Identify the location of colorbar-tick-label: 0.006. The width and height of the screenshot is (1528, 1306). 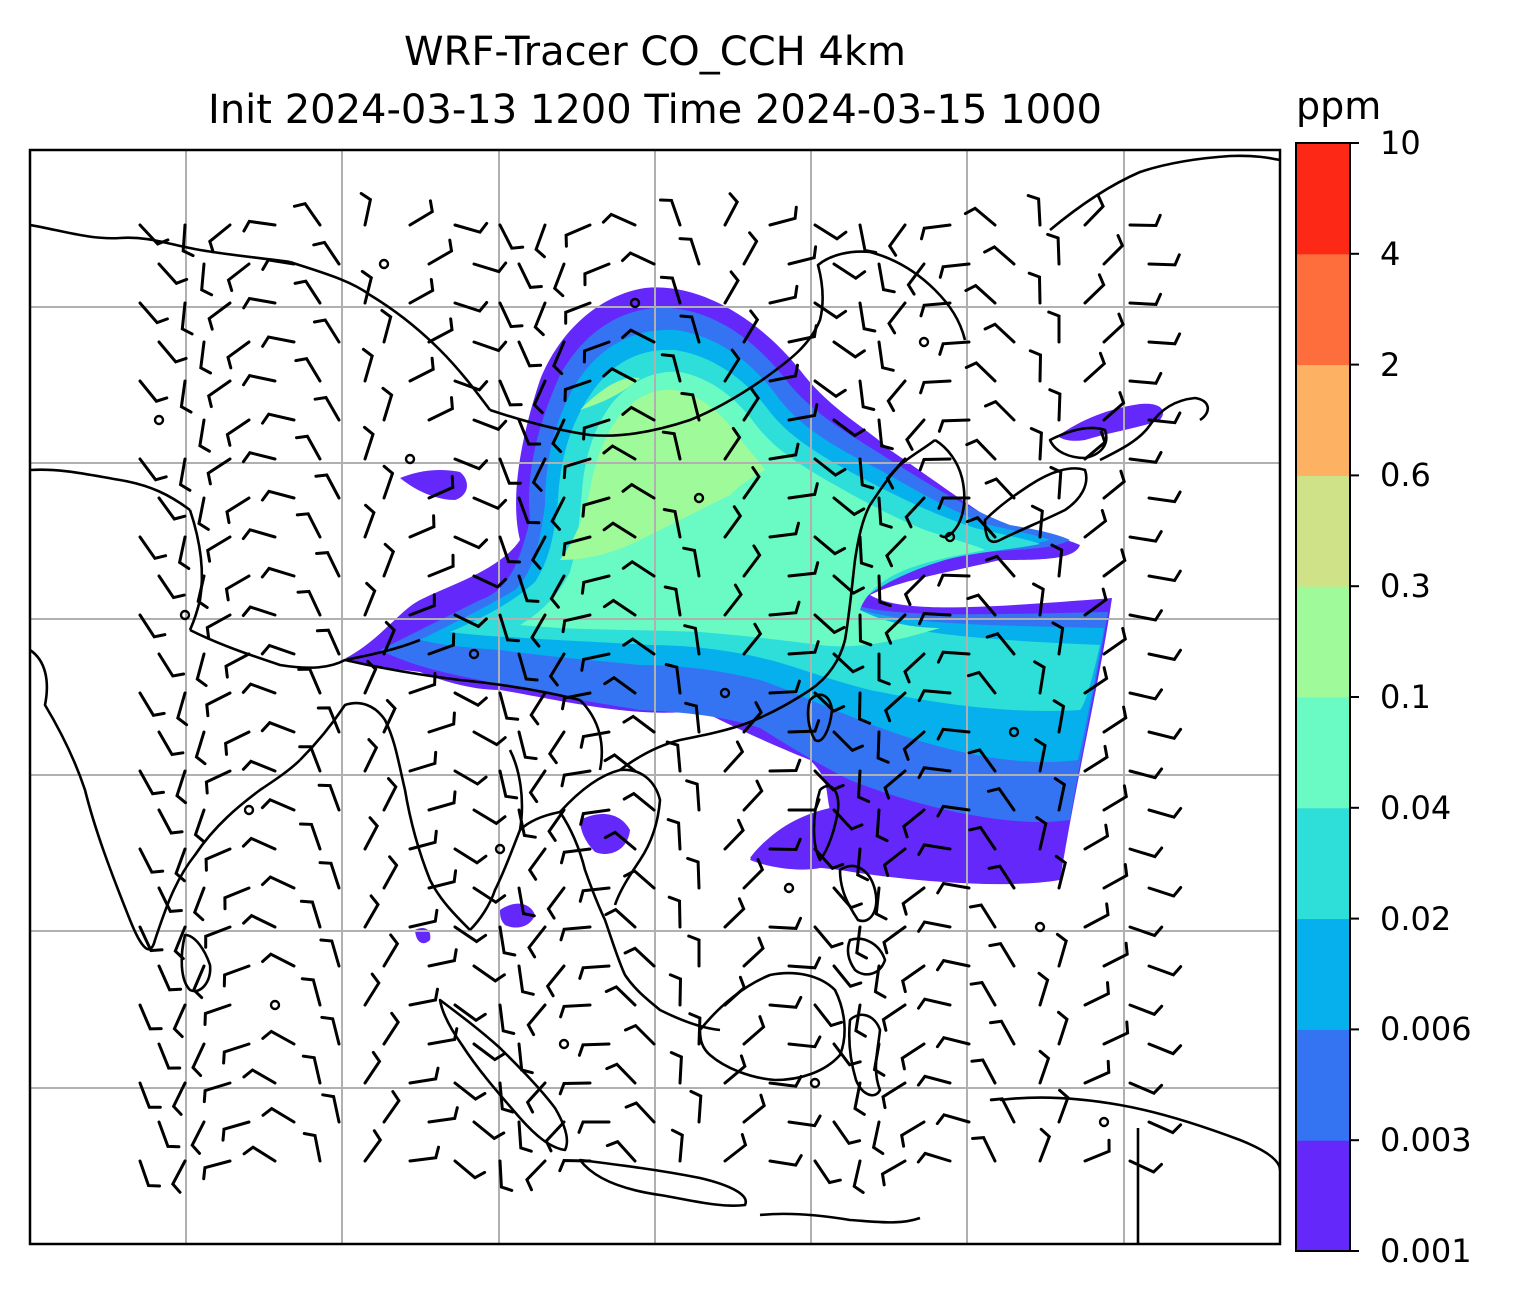
(1426, 1029).